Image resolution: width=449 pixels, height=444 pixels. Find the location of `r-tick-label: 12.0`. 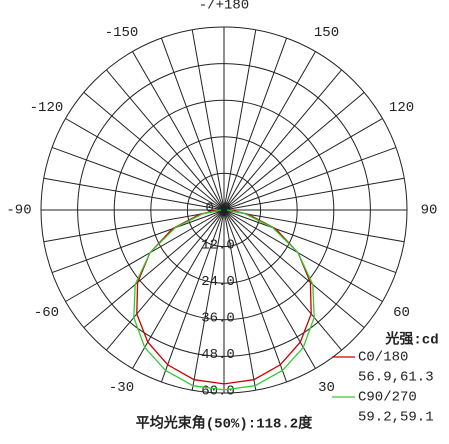

r-tick-label: 12.0 is located at coordinates (218, 245).